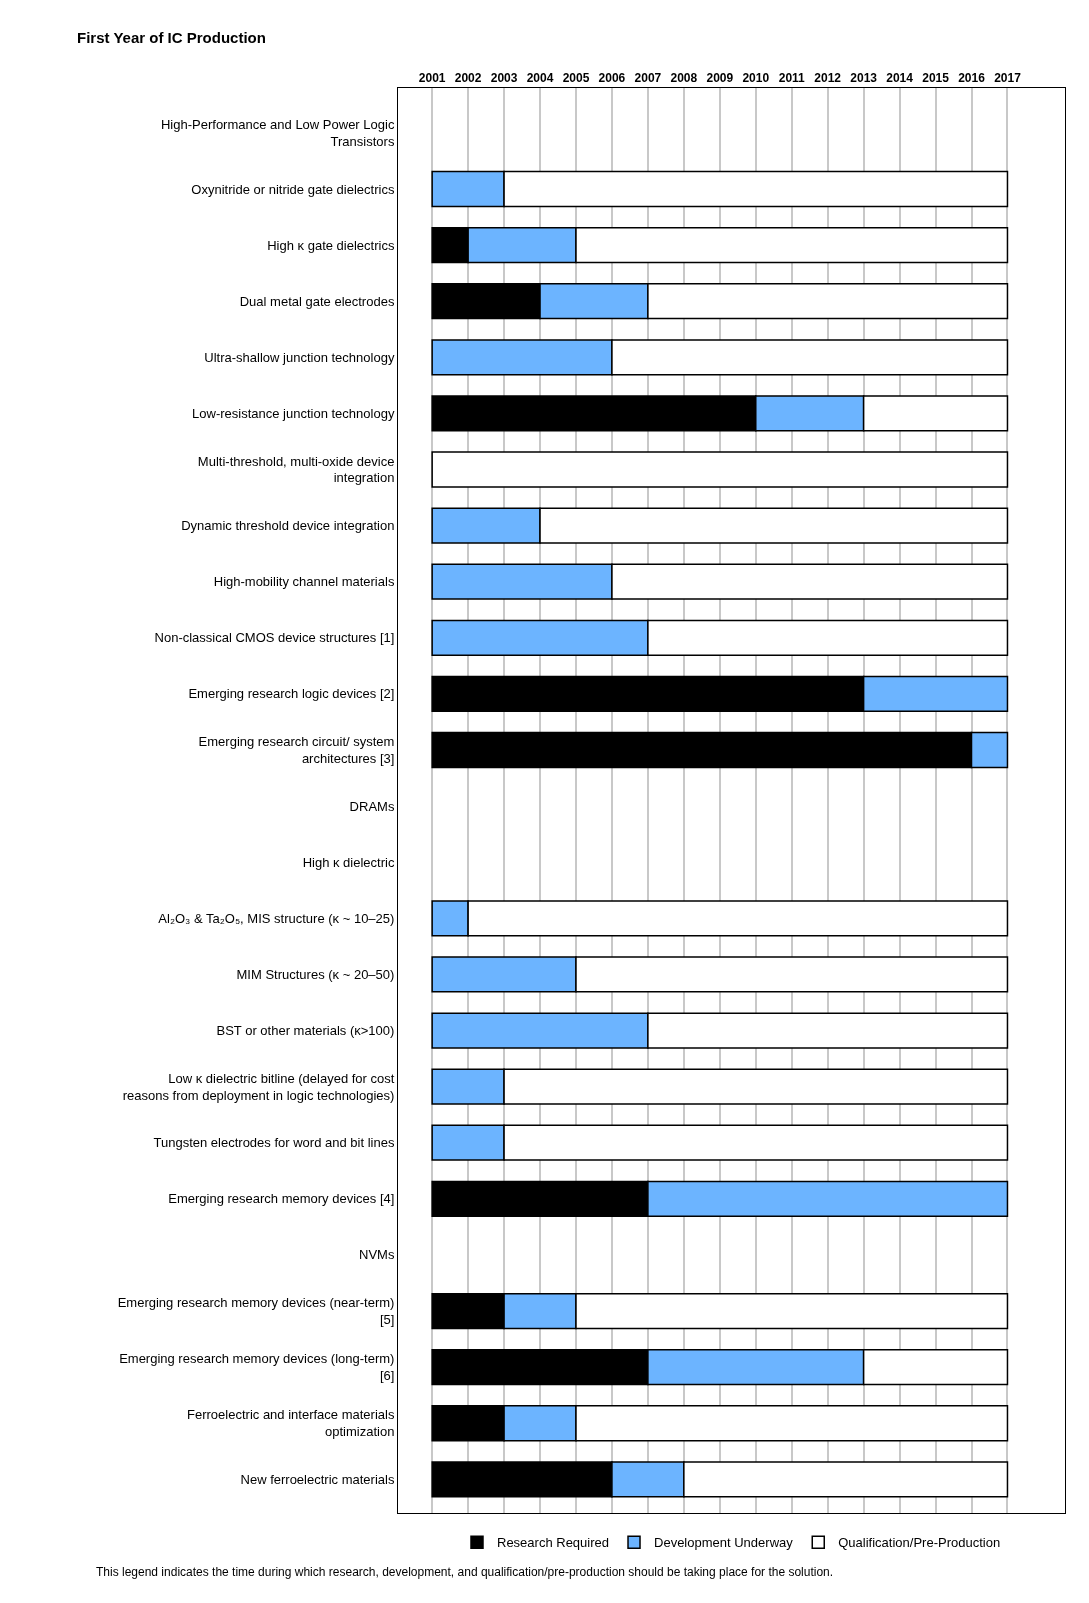 The width and height of the screenshot is (1089, 1603). I want to click on x-tick-label: 2012, so click(828, 78).